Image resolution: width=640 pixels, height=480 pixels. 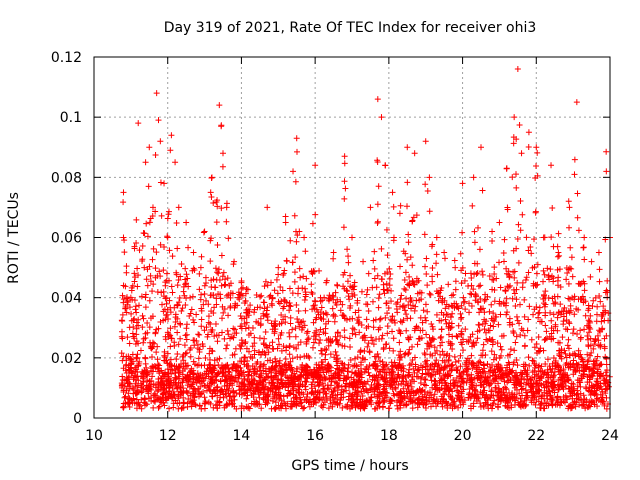 What do you see at coordinates (77, 419) in the screenshot?
I see `y-tick-label: 0` at bounding box center [77, 419].